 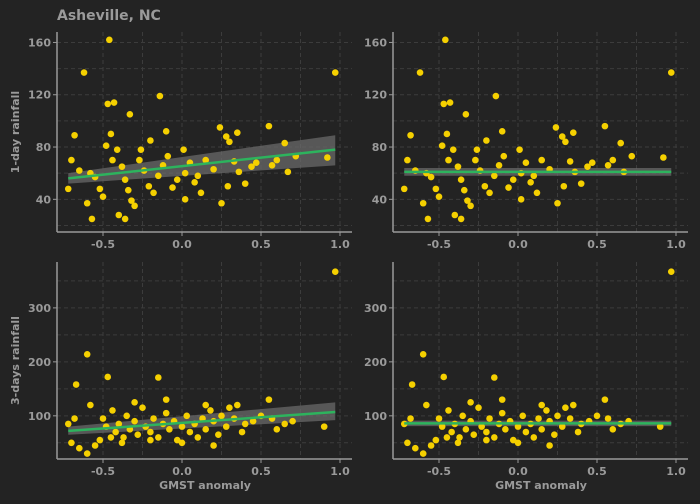 What do you see at coordinates (541, 485) in the screenshot?
I see `x-axis-label: GMST anomaly` at bounding box center [541, 485].